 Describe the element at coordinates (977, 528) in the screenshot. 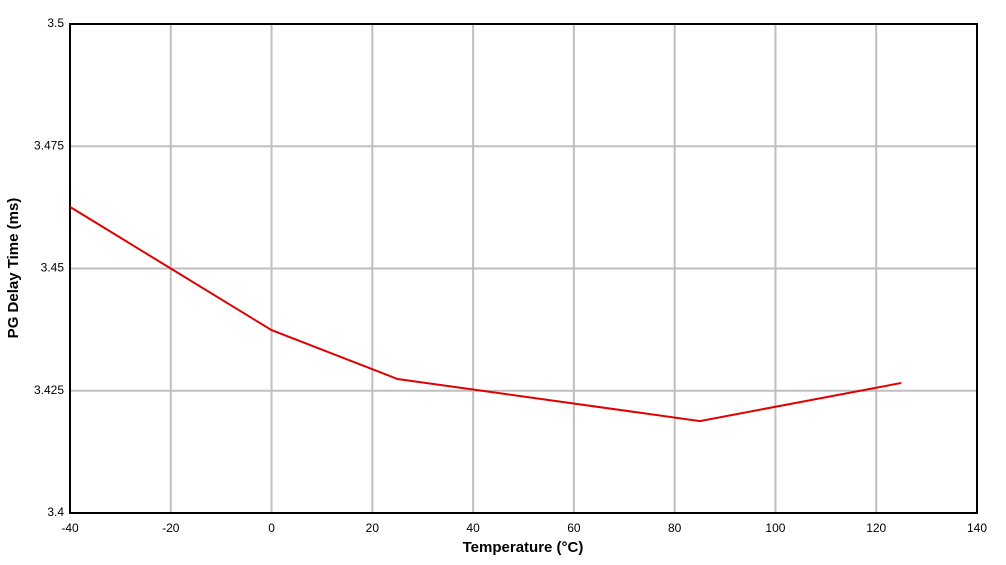

I see `x-tick-label: 140` at that location.